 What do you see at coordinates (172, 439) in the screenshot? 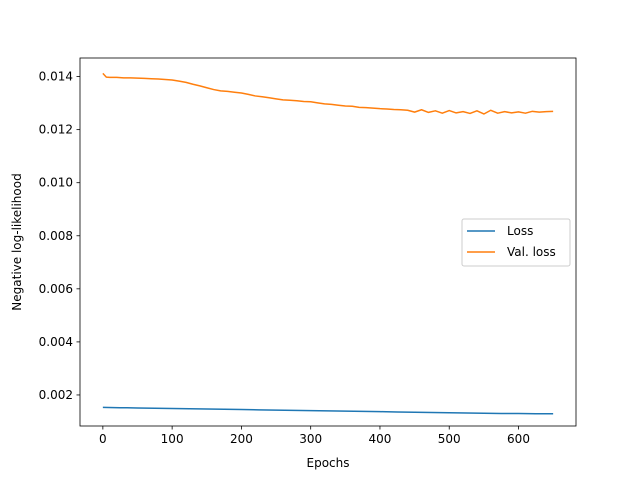
I see `x-tick-label: 100` at bounding box center [172, 439].